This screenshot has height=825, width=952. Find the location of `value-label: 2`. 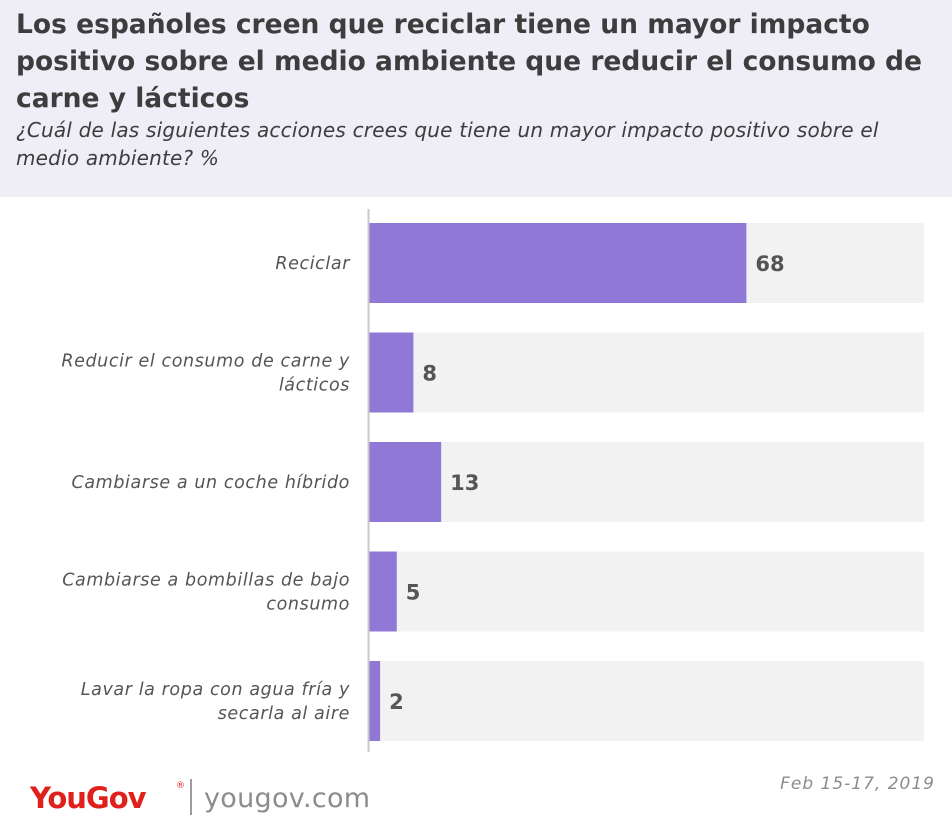

value-label: 2 is located at coordinates (396, 702).